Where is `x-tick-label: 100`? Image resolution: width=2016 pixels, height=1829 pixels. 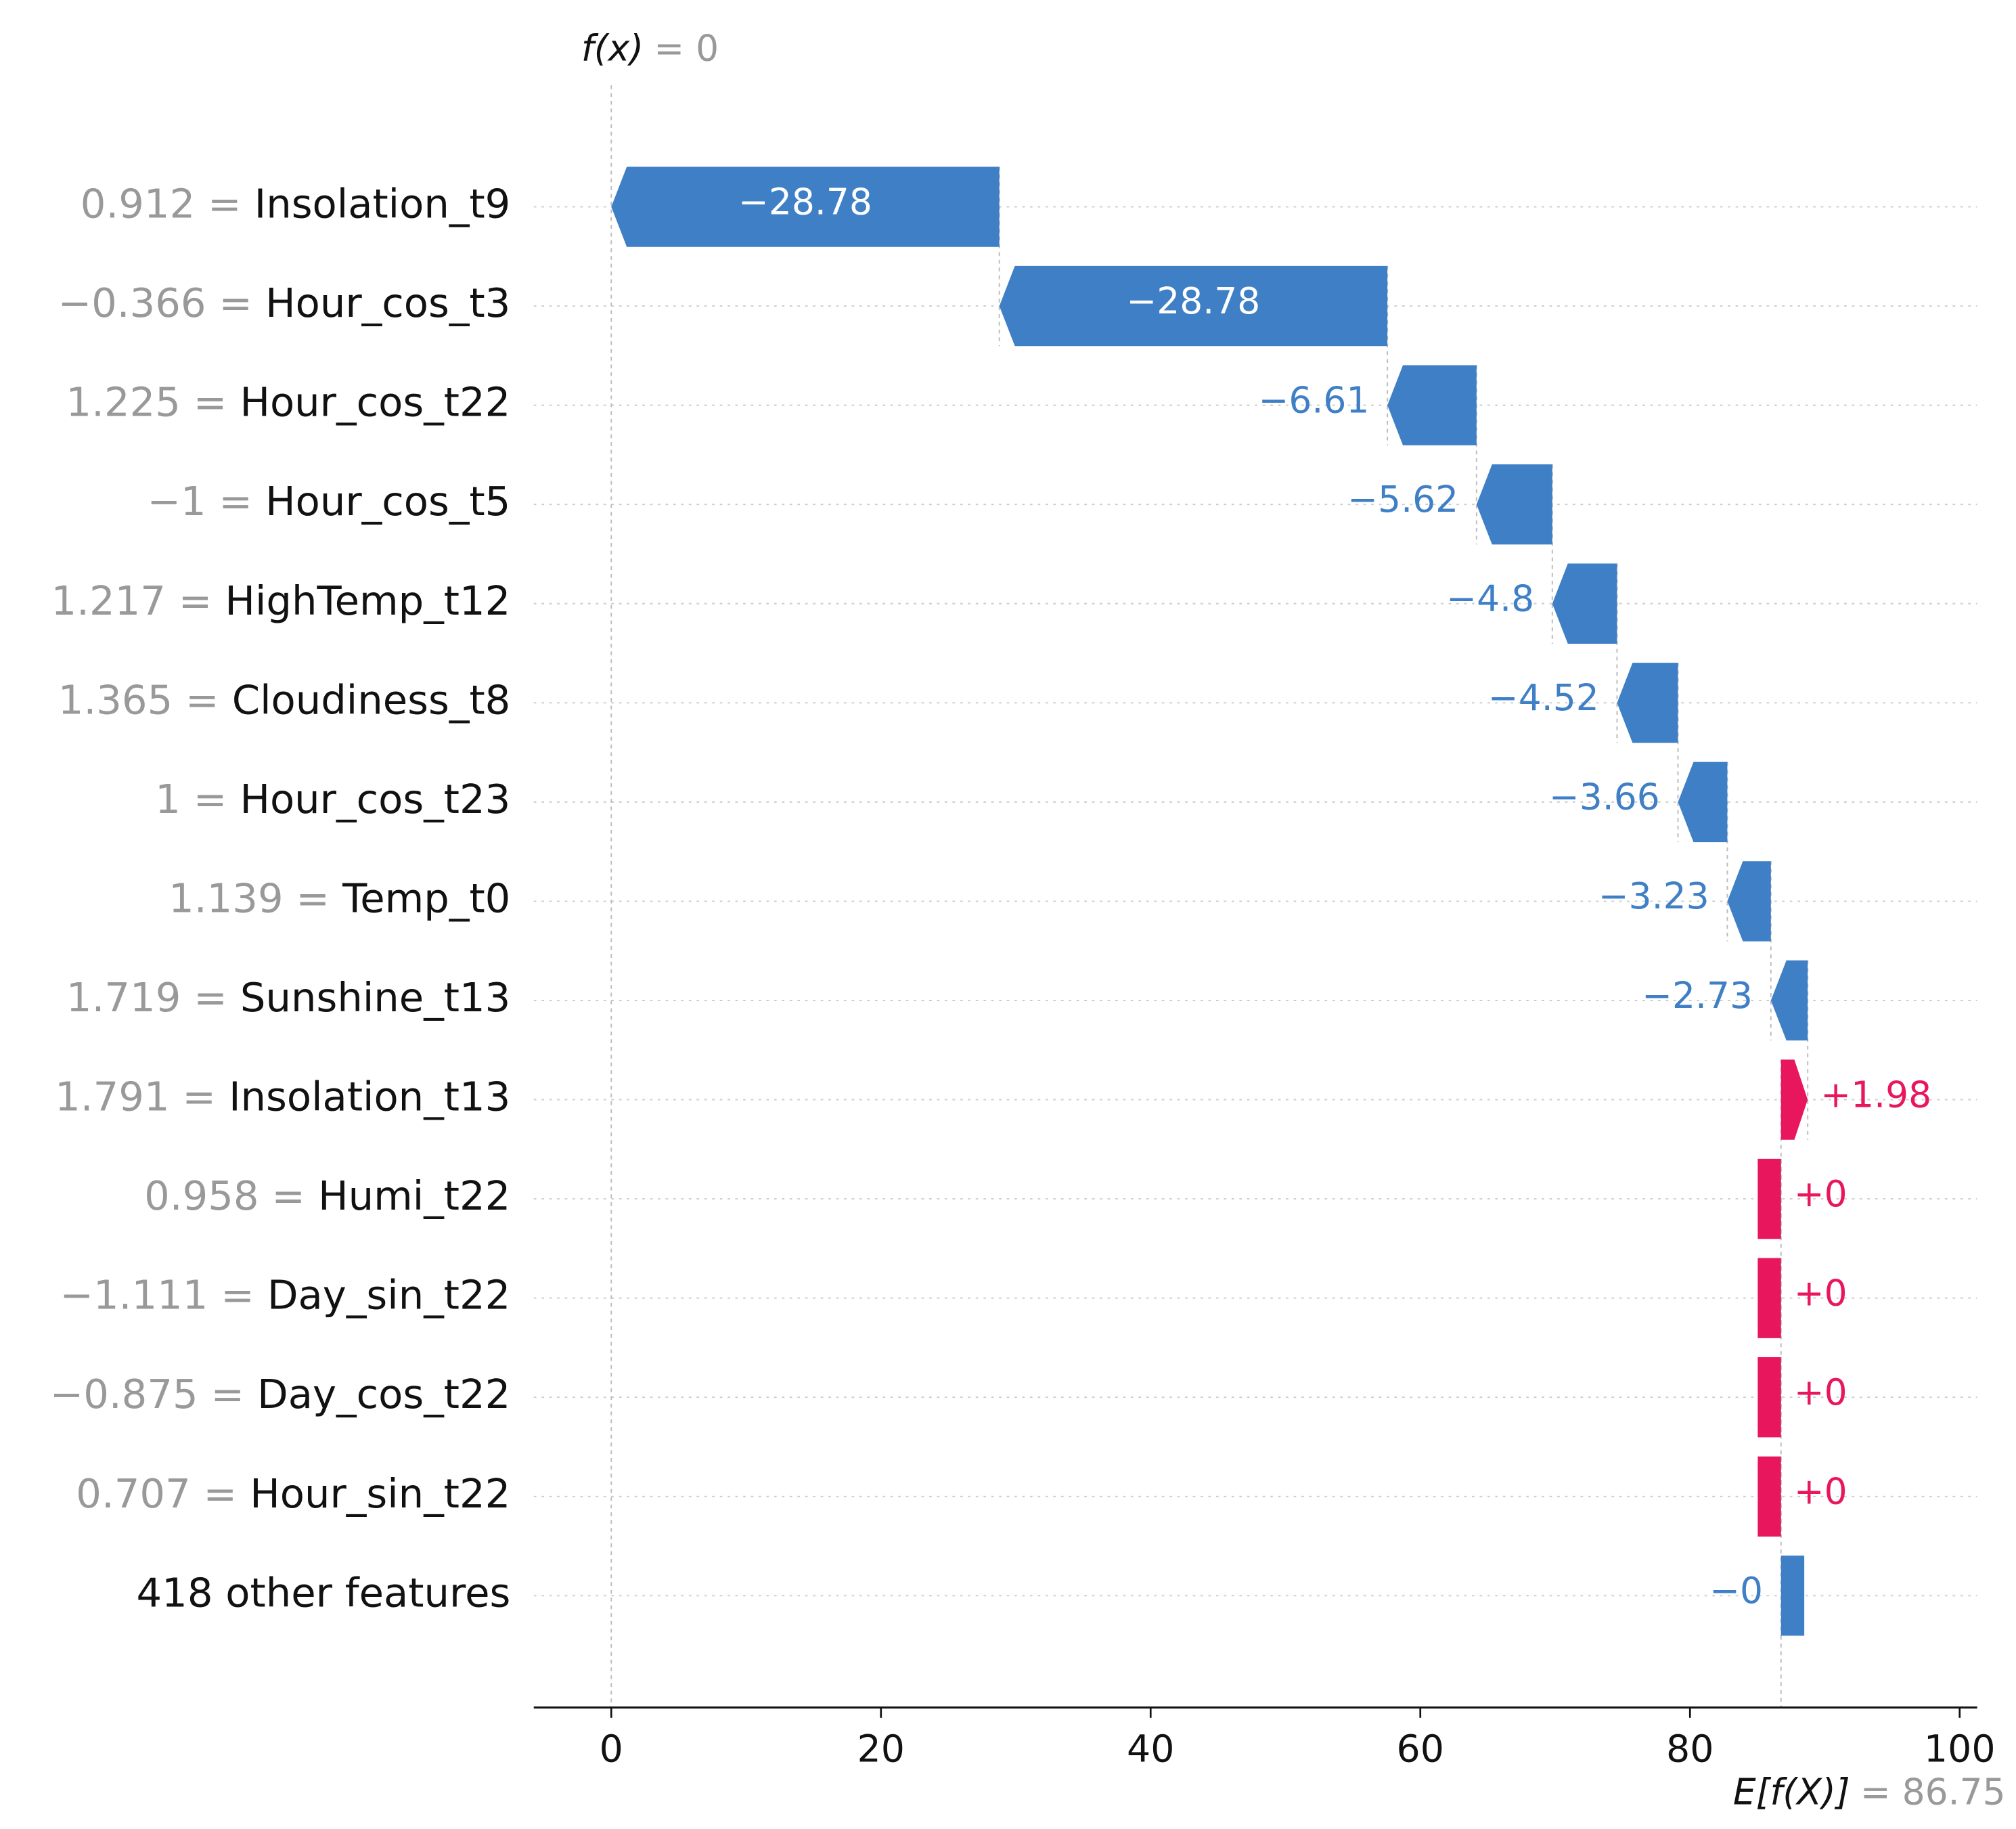 x-tick-label: 100 is located at coordinates (1960, 1749).